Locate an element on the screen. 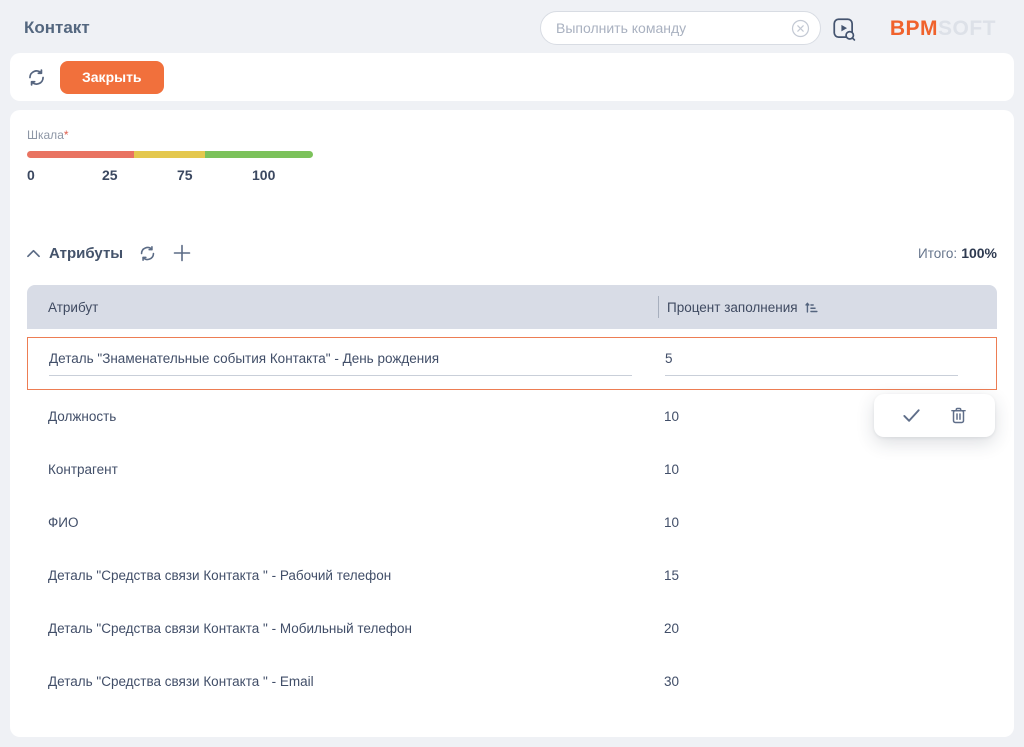 The image size is (1024, 747). total-value: 100% is located at coordinates (979, 253).